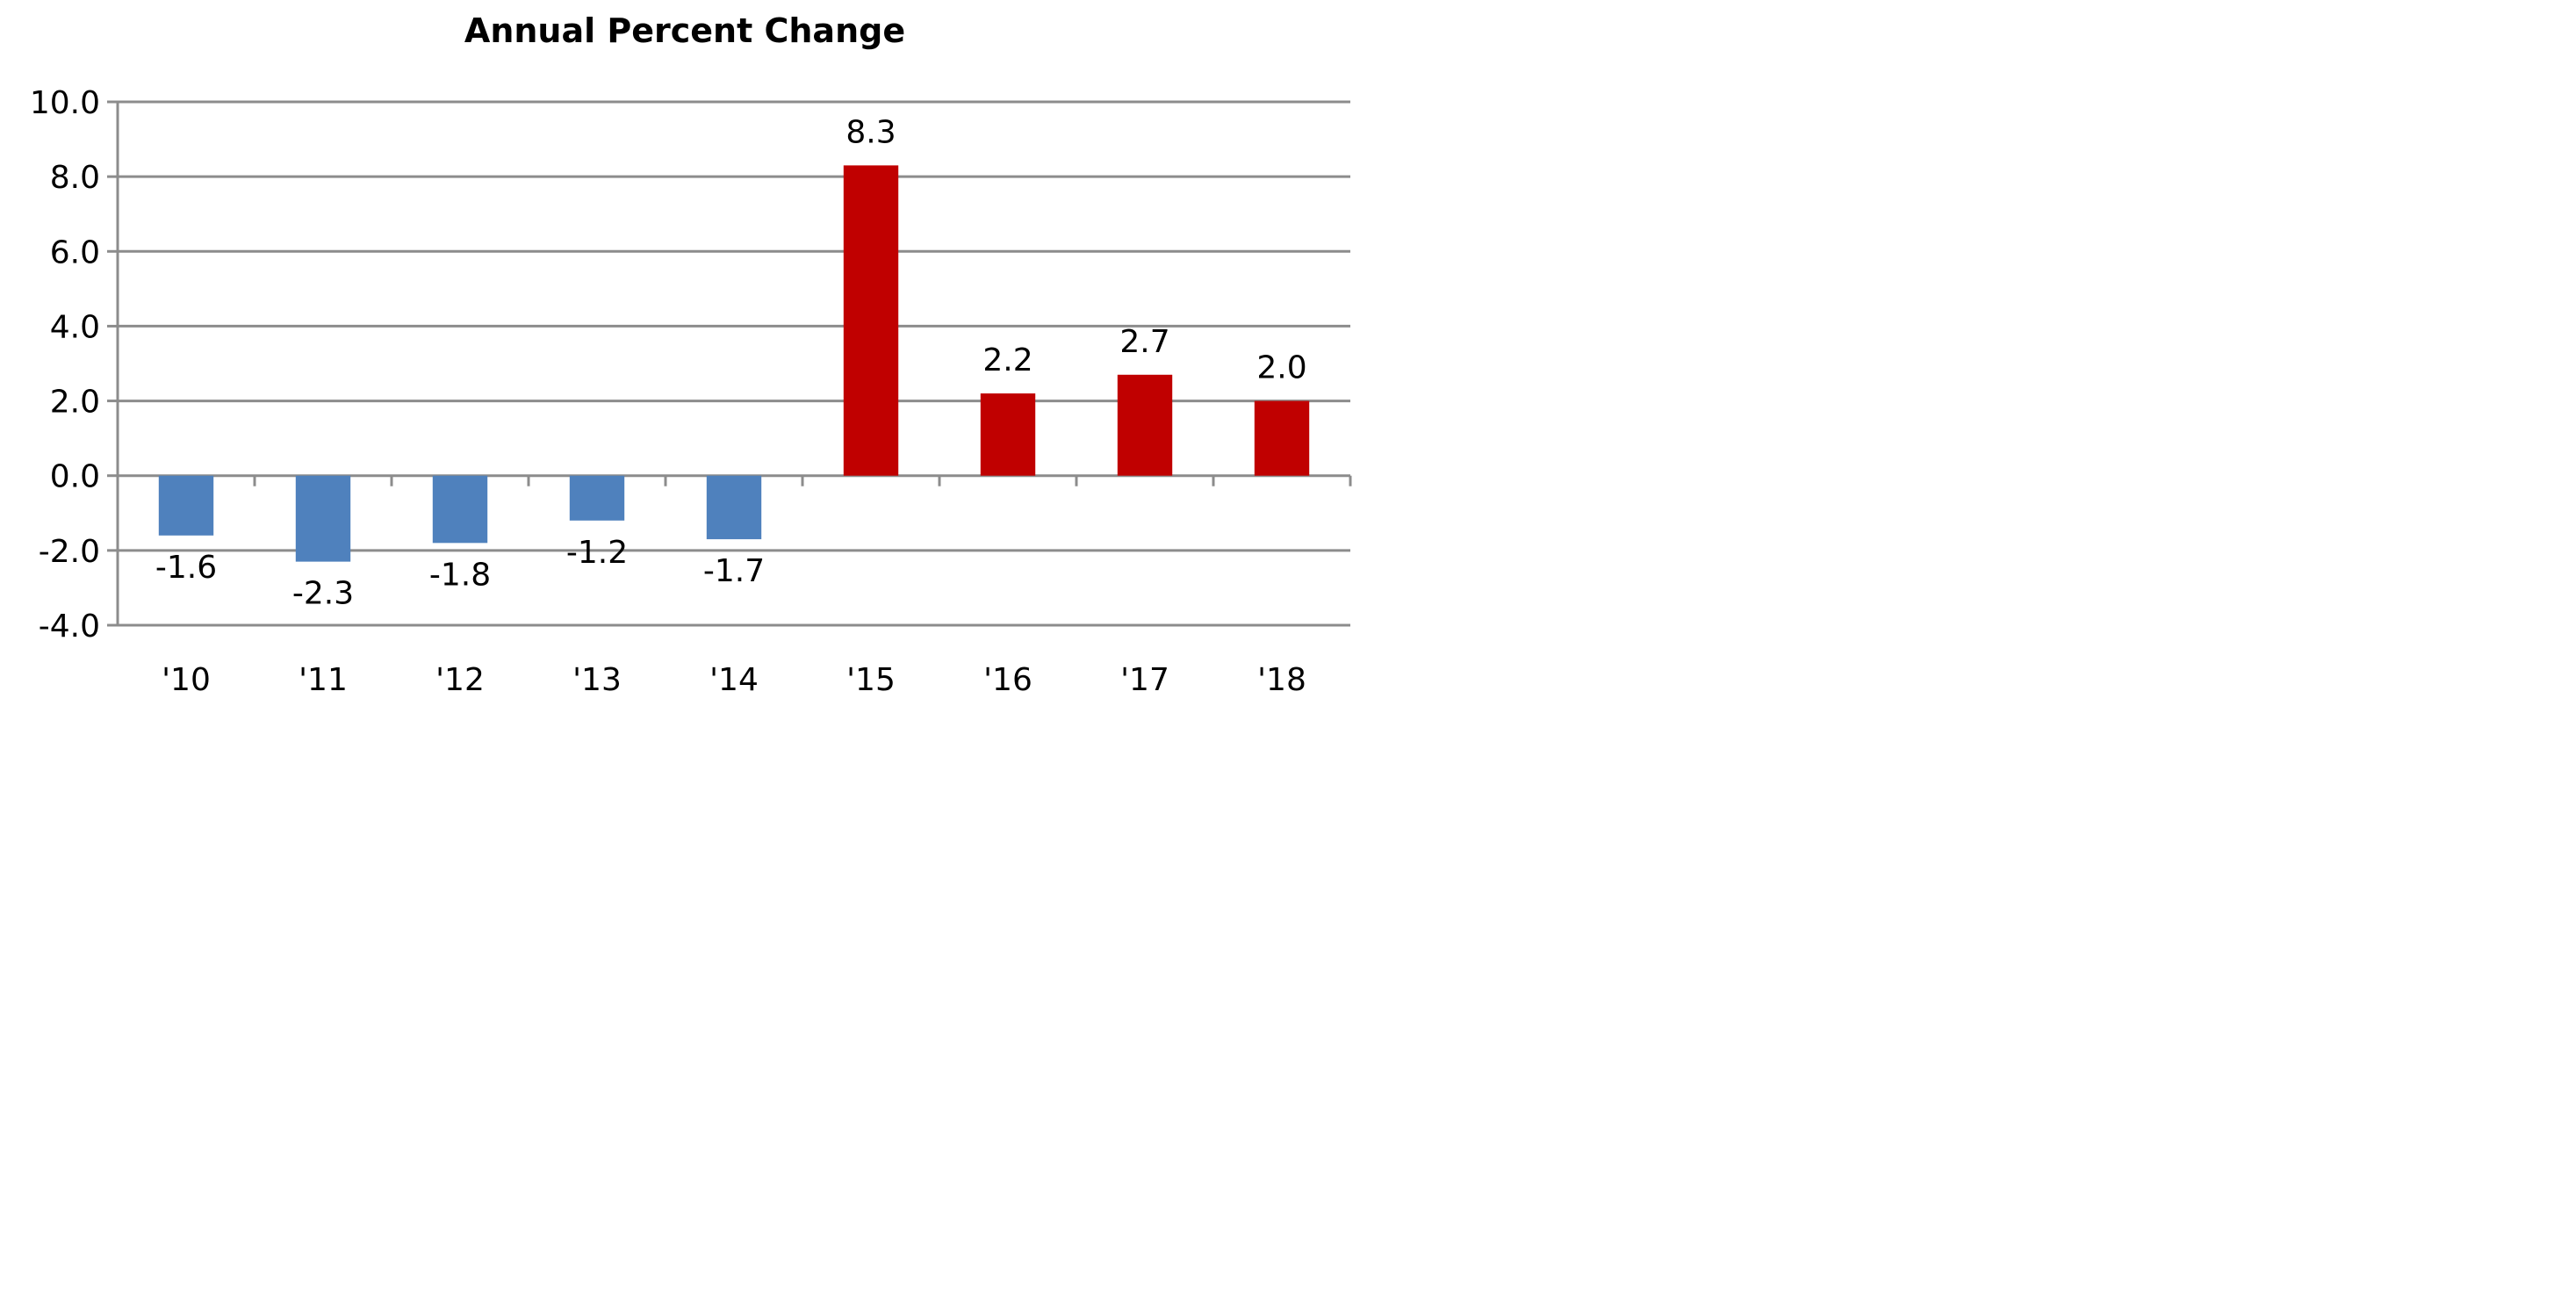 Image resolution: width=2576 pixels, height=1311 pixels. I want to click on data-label: 2.2, so click(1007, 360).